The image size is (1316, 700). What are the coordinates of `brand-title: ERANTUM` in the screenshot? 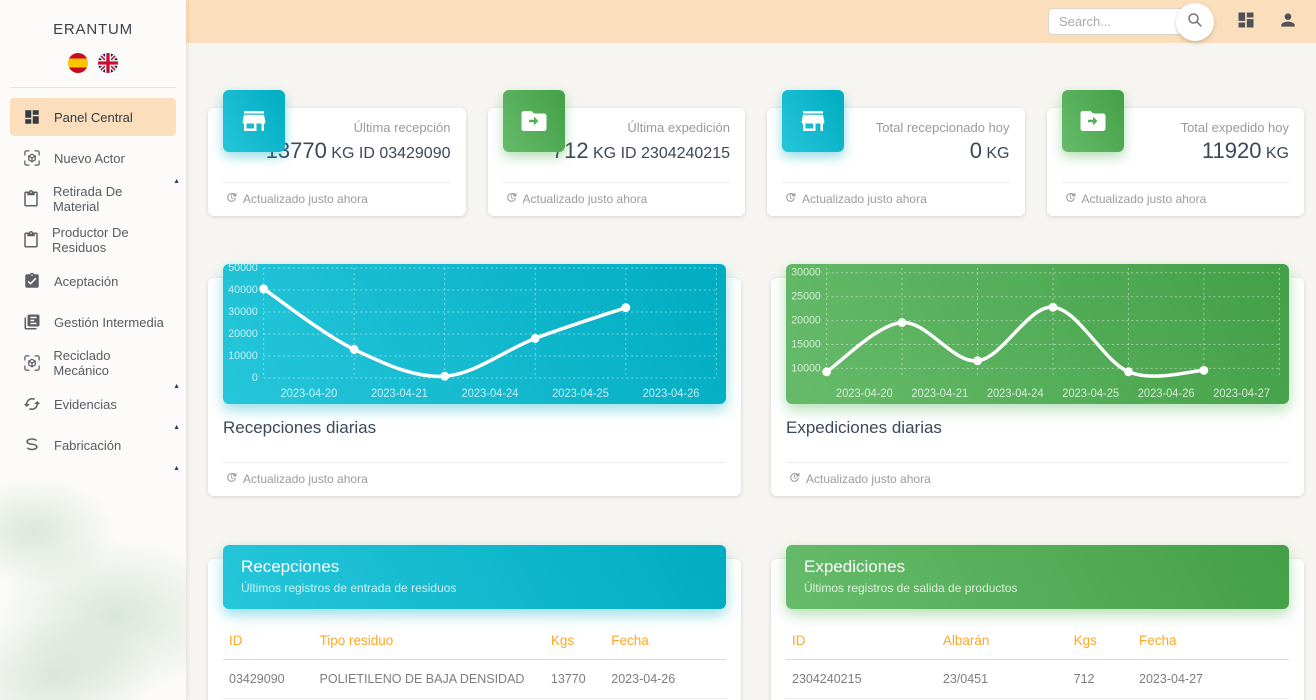 It's located at (93, 29).